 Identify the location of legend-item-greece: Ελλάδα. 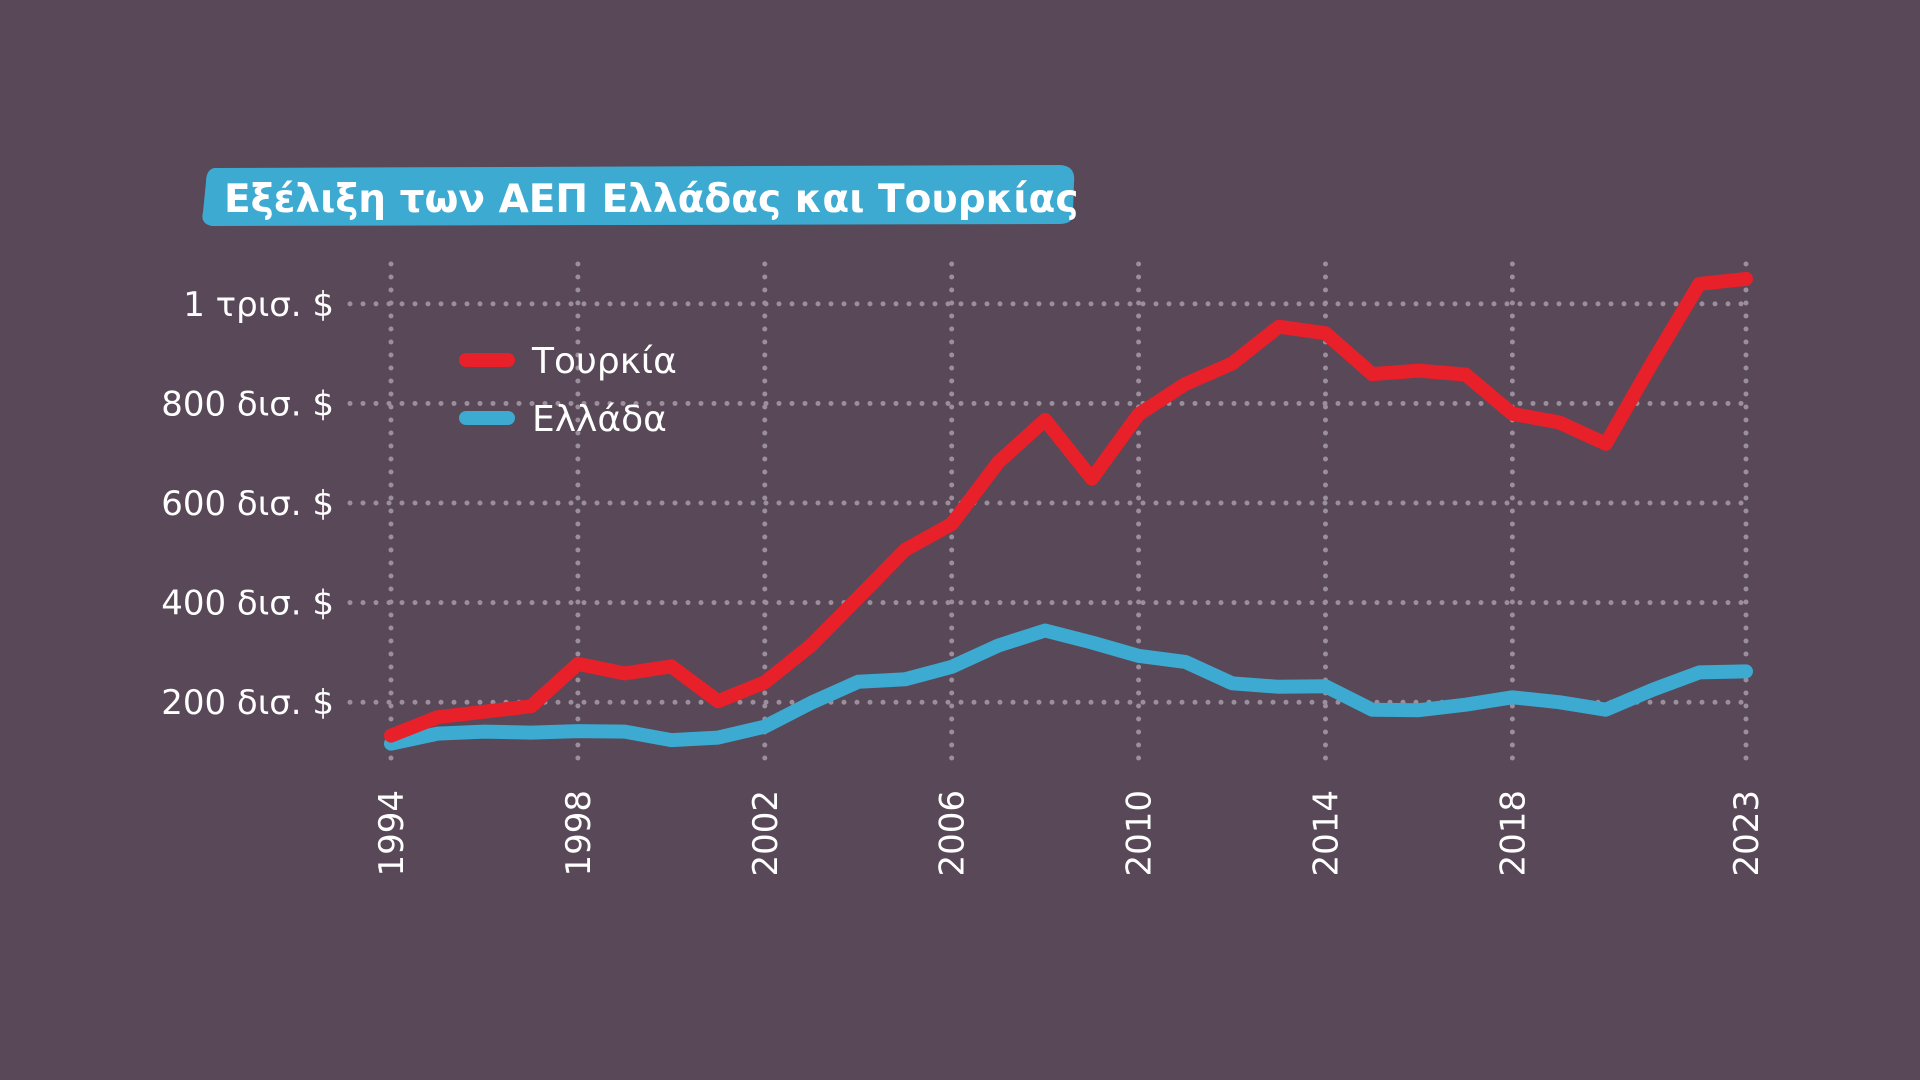
(563, 419).